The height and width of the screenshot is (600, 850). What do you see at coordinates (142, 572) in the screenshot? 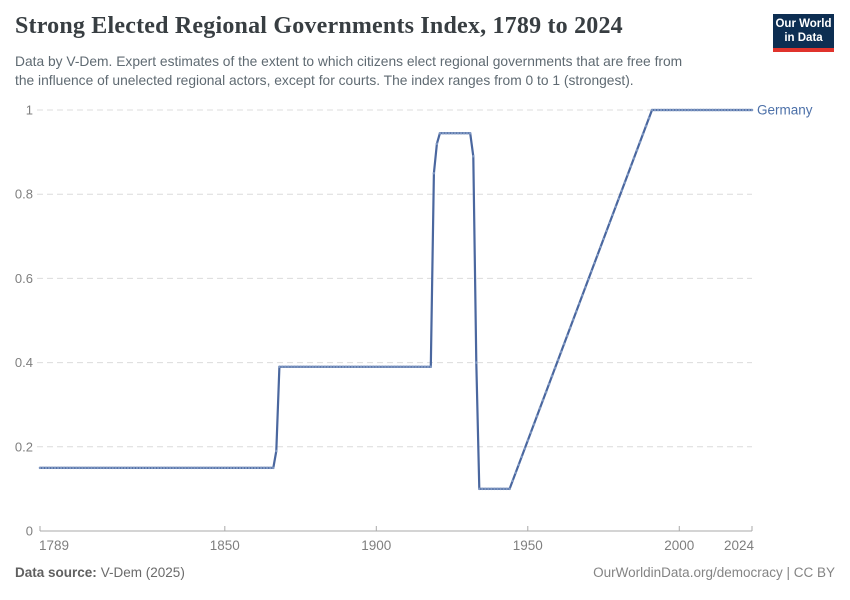
I see `data-source-value: V-Dem (2025)` at bounding box center [142, 572].